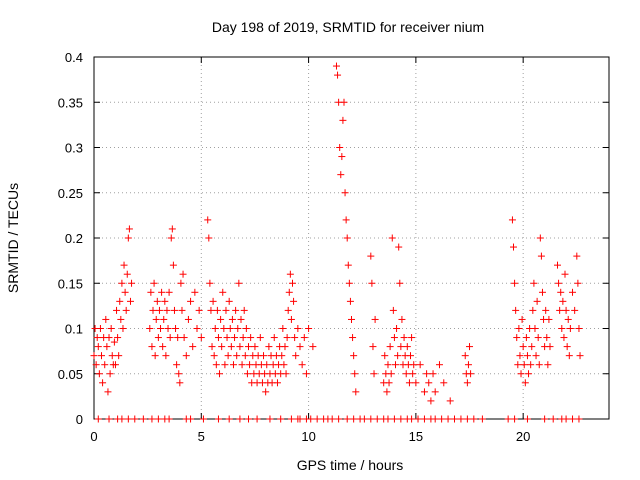 This screenshot has height=480, width=640. Describe the element at coordinates (201, 436) in the screenshot. I see `x-tick-label: 5` at that location.